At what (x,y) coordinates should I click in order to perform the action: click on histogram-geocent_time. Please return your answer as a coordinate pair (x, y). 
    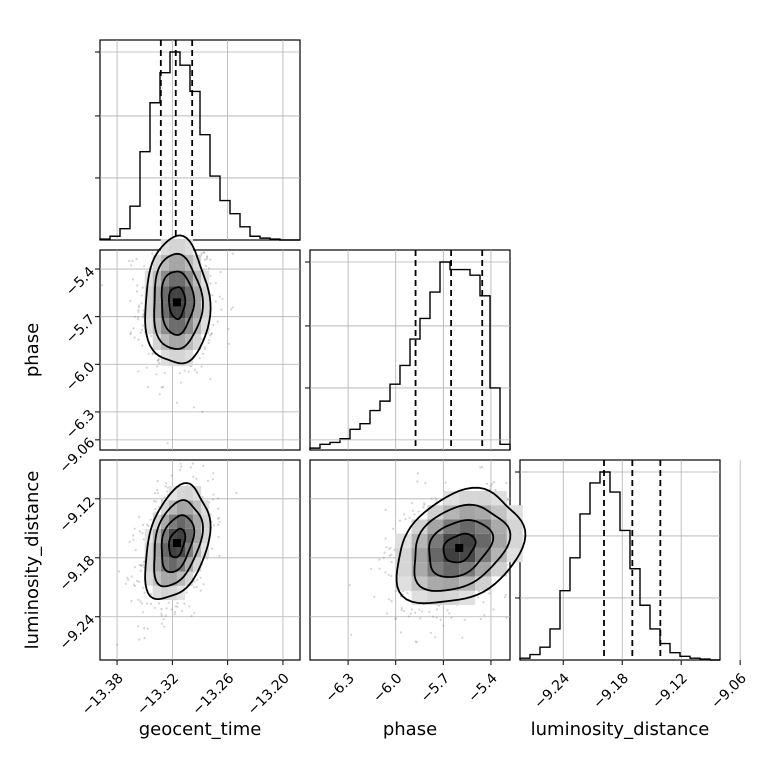
    Looking at the image, I should click on (199, 146).